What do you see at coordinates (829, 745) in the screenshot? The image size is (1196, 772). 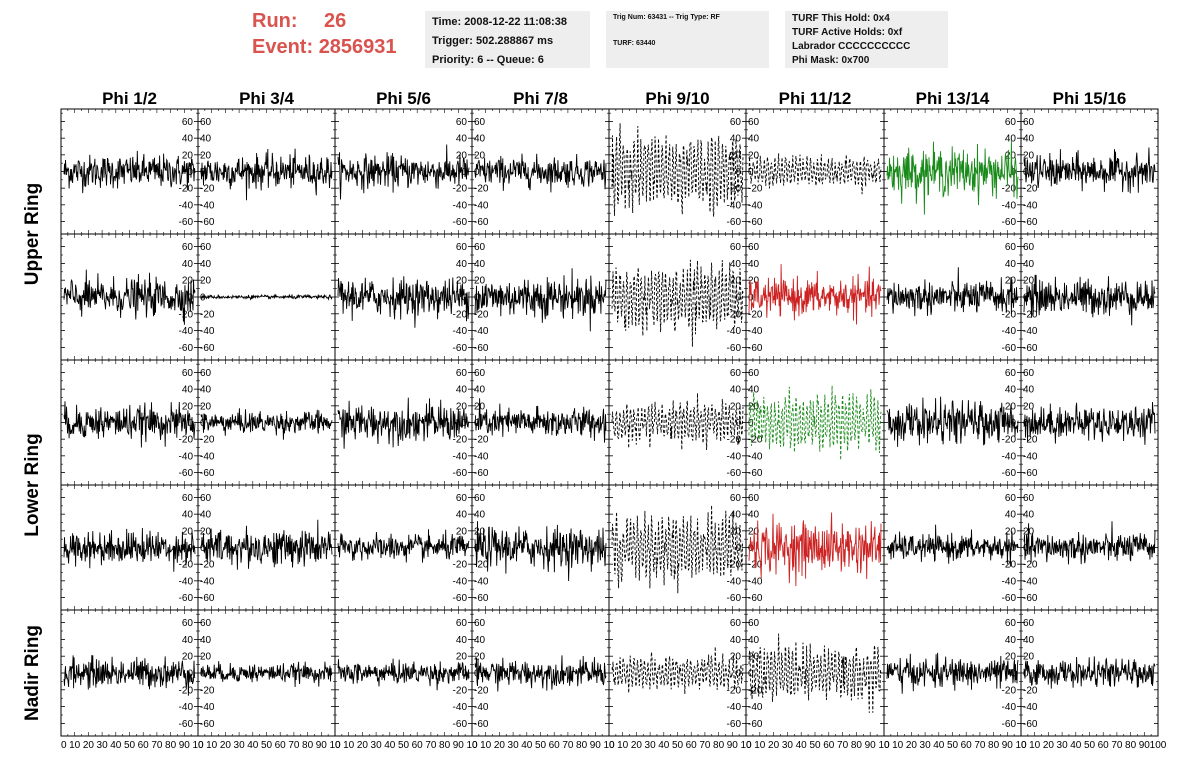 I see `x-tick-label: 60` at bounding box center [829, 745].